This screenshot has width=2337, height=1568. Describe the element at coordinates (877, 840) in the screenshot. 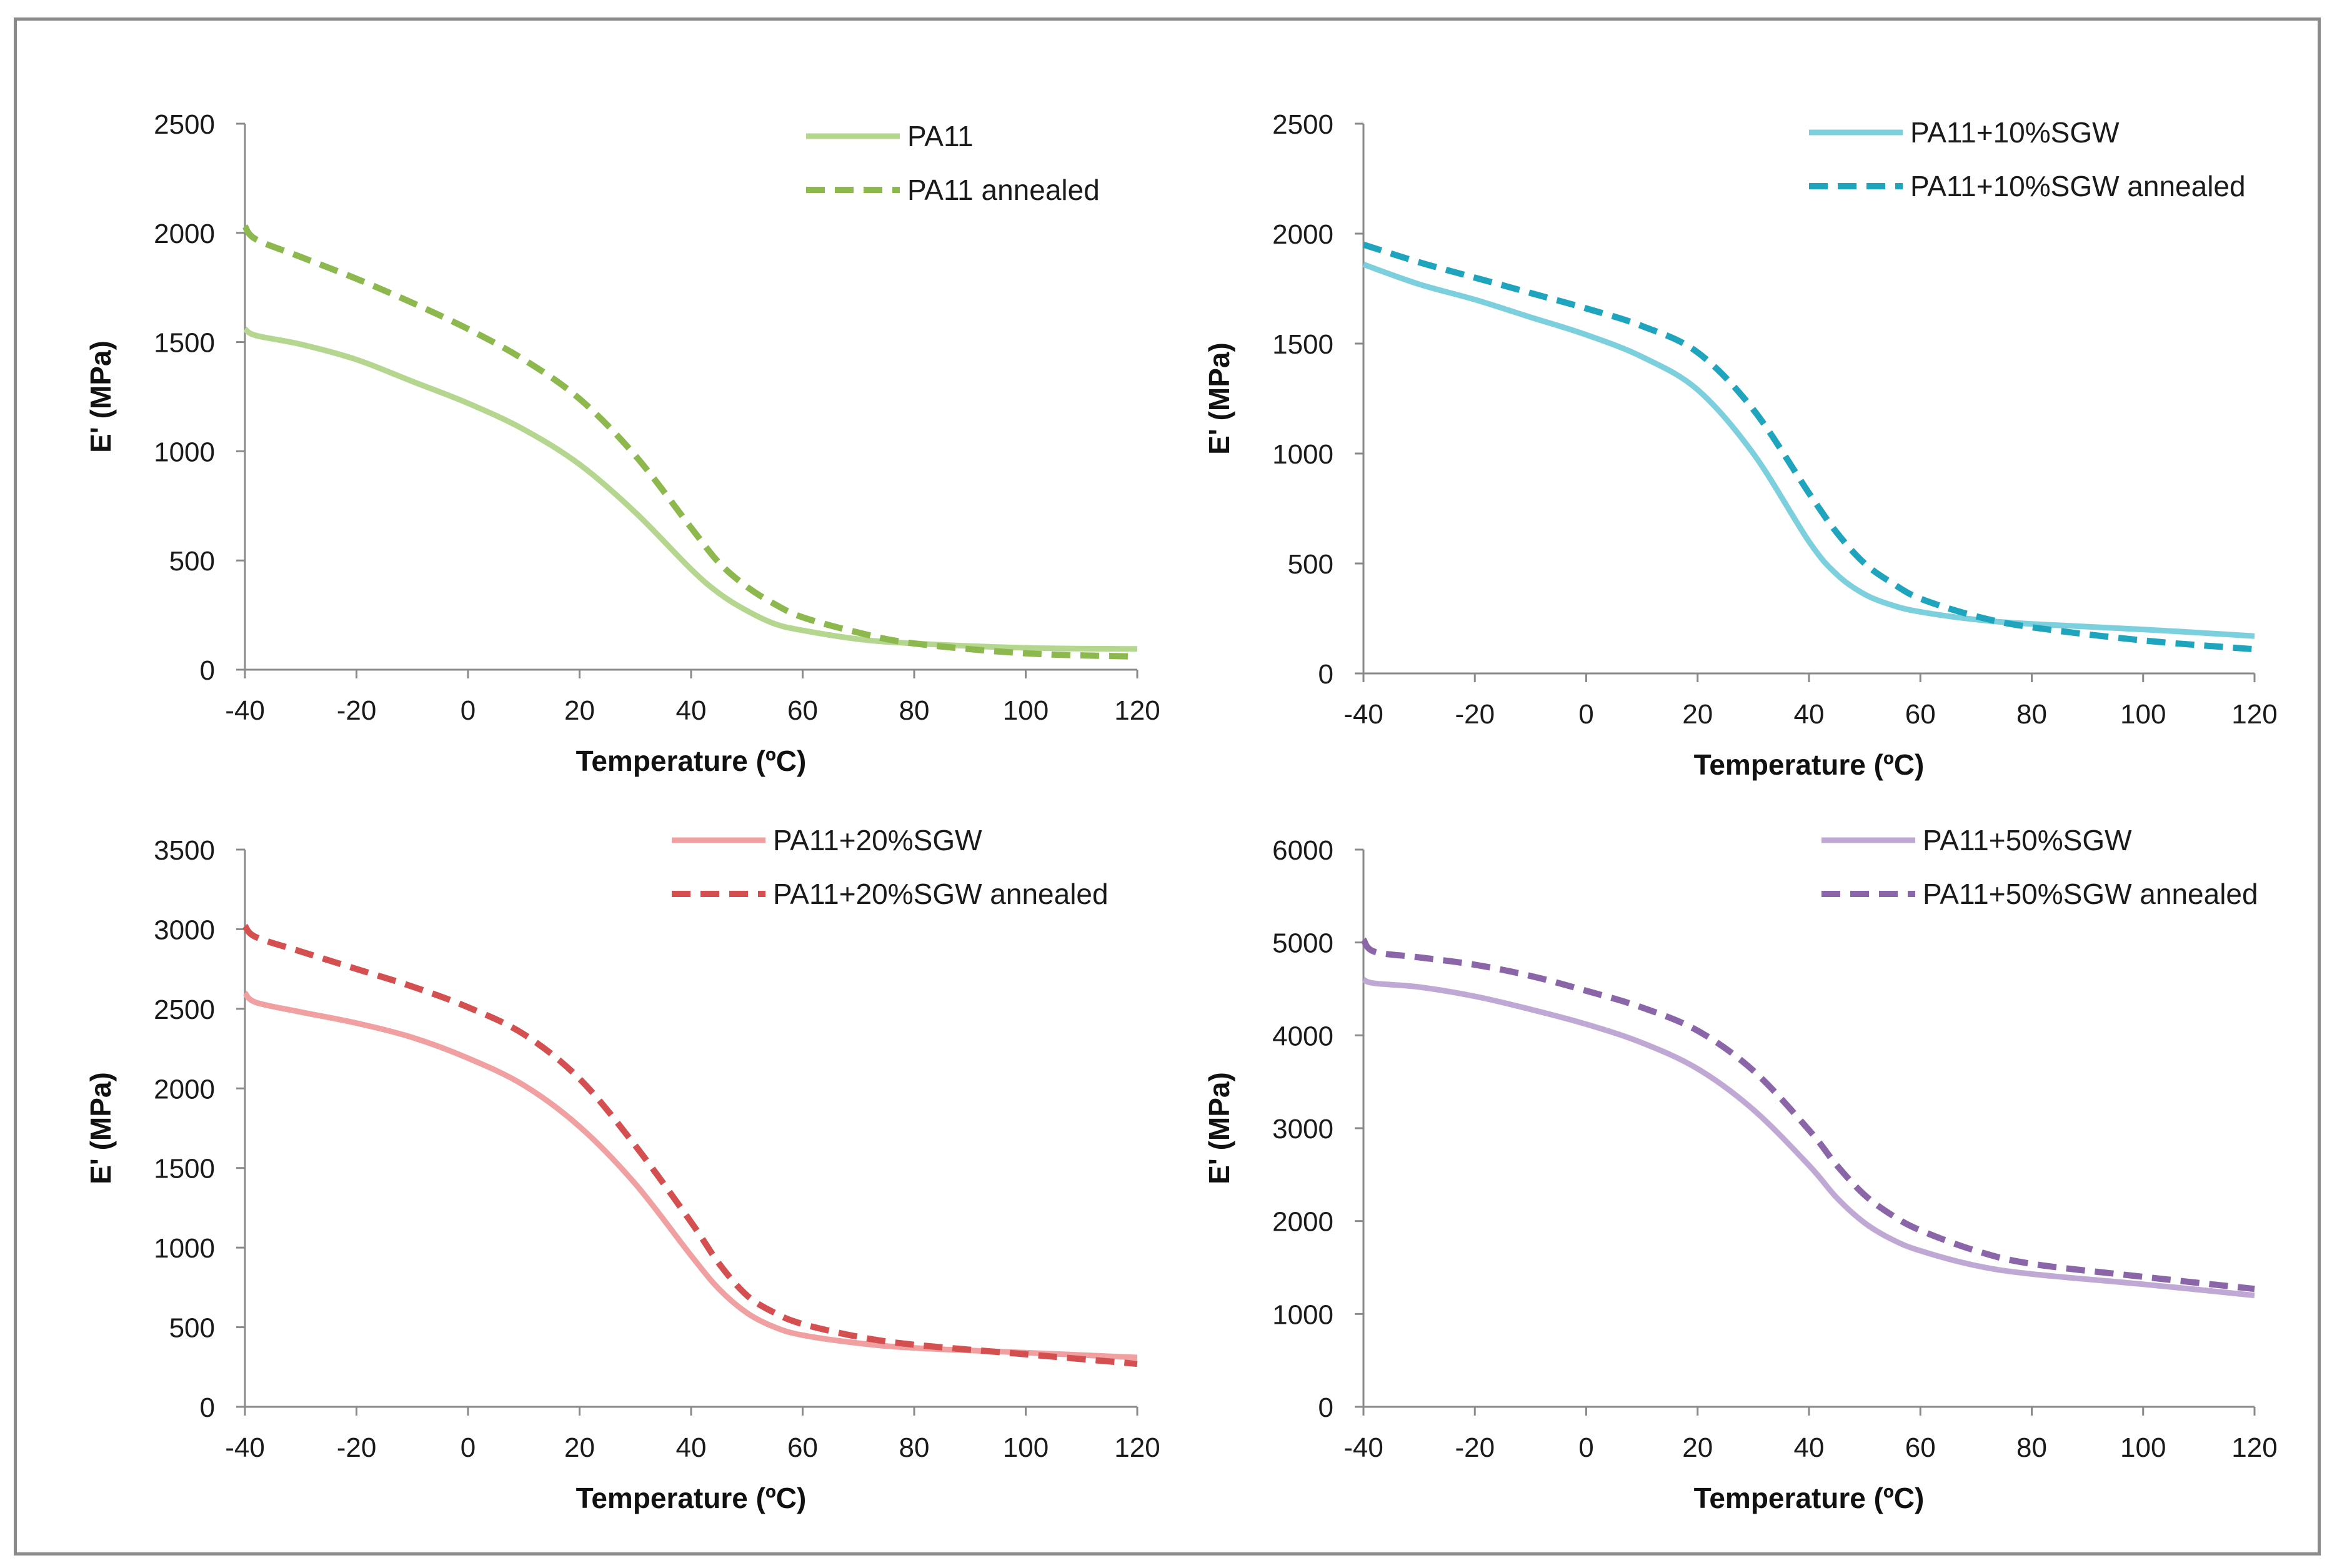

I see `legend-label-1: PA11+20%SGW` at that location.